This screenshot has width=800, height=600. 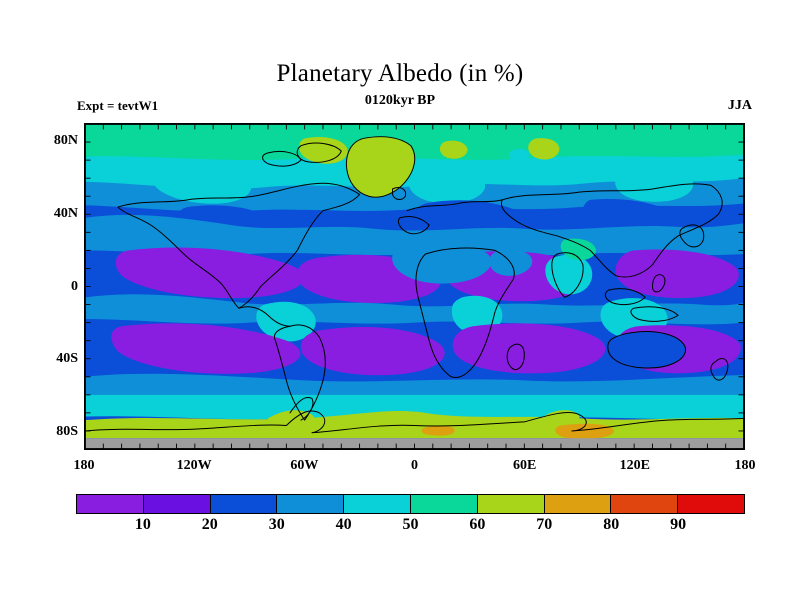 What do you see at coordinates (194, 465) in the screenshot?
I see `x-tick-label: 120W` at bounding box center [194, 465].